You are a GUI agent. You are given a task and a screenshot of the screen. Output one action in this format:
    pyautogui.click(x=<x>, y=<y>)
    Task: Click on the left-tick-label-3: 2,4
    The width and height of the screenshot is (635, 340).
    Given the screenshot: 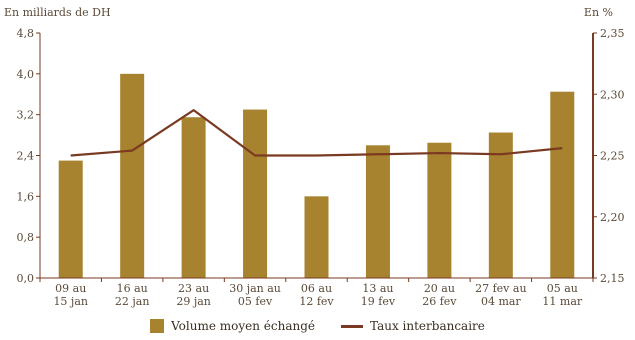 What is the action you would take?
    pyautogui.click(x=26, y=156)
    